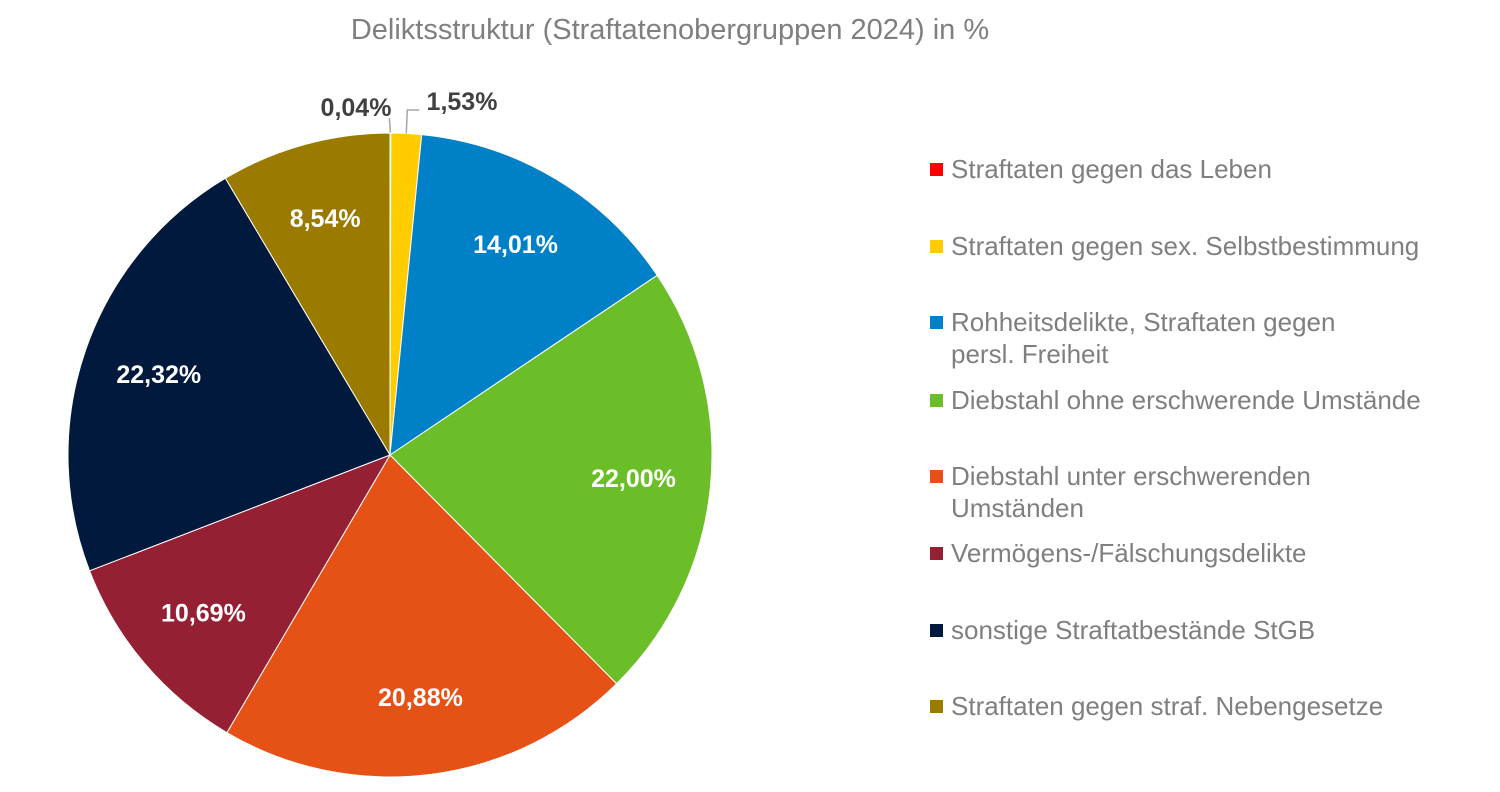  I want to click on legend-item: sonstige Straftatbestände StGB, so click(1200, 630).